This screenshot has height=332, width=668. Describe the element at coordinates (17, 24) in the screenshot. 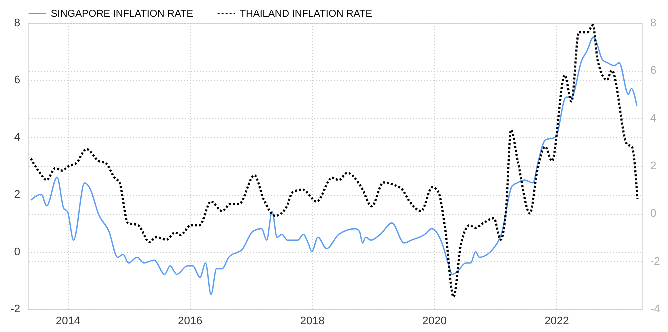

I see `y-tick-label: 8` at that location.